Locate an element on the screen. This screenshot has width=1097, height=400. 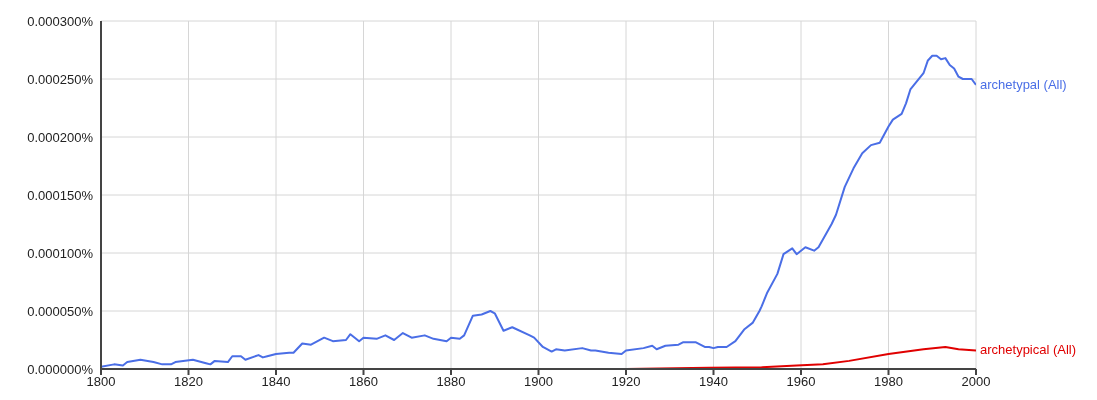
x-tick-label: 1880 is located at coordinates (451, 382).